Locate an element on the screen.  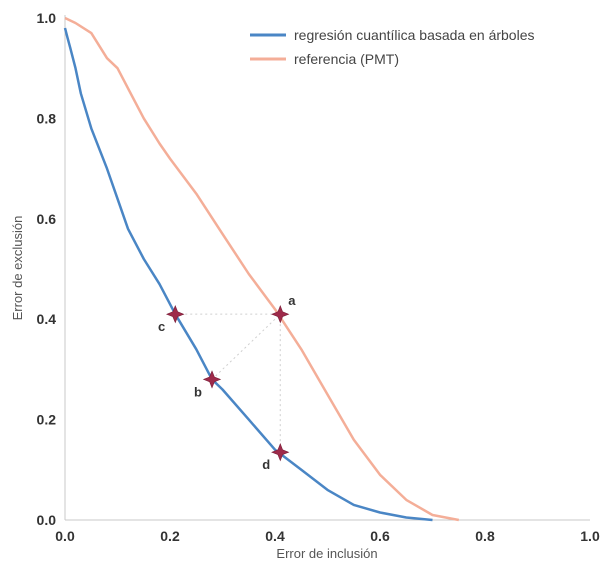
guide-lines is located at coordinates (228, 383).